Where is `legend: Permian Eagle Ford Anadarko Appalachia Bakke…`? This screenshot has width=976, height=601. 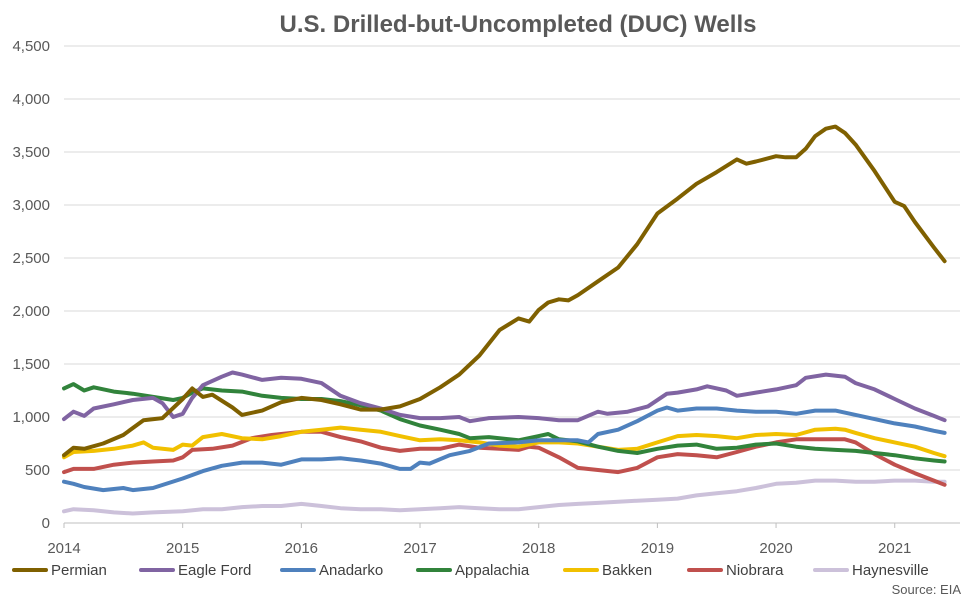 legend: Permian Eagle Ford Anadarko Appalachia Bakke… is located at coordinates (470, 570).